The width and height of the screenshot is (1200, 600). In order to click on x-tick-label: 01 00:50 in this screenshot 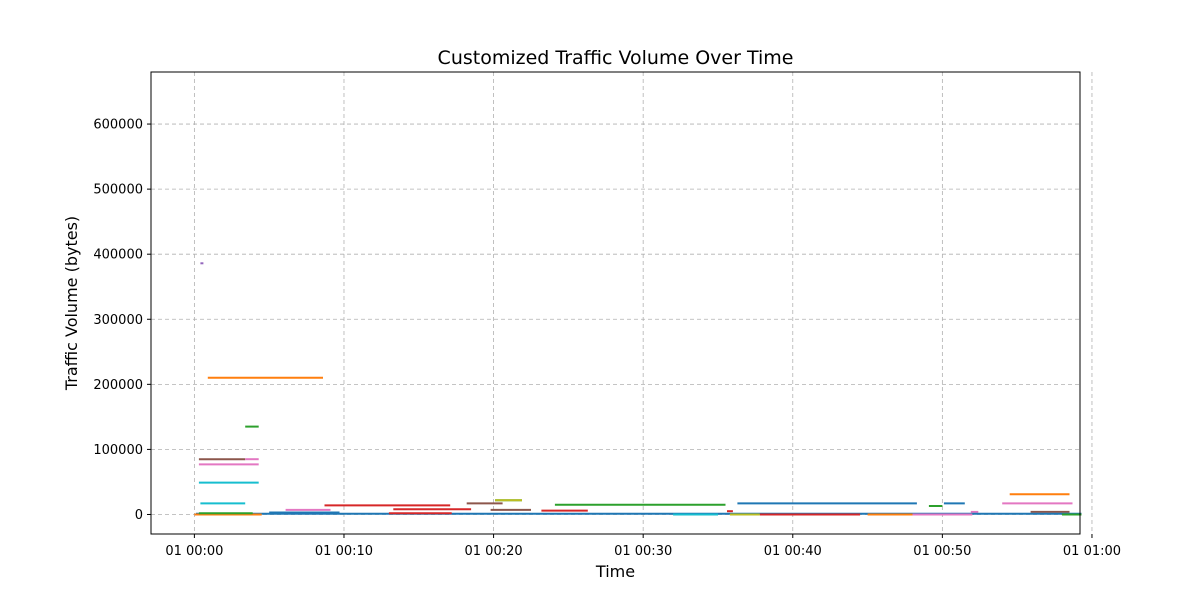, I will do `click(942, 551)`.